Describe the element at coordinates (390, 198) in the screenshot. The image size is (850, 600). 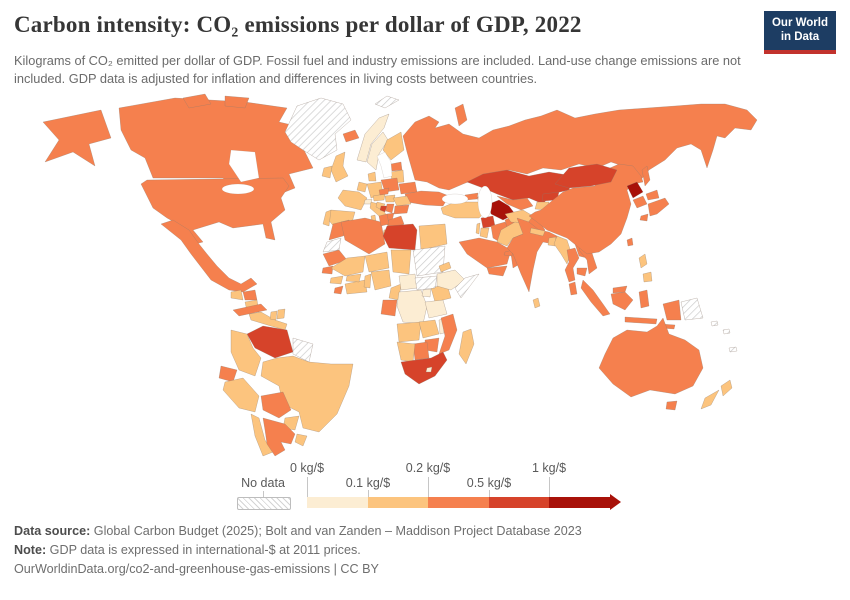
I see `country-hungary` at that location.